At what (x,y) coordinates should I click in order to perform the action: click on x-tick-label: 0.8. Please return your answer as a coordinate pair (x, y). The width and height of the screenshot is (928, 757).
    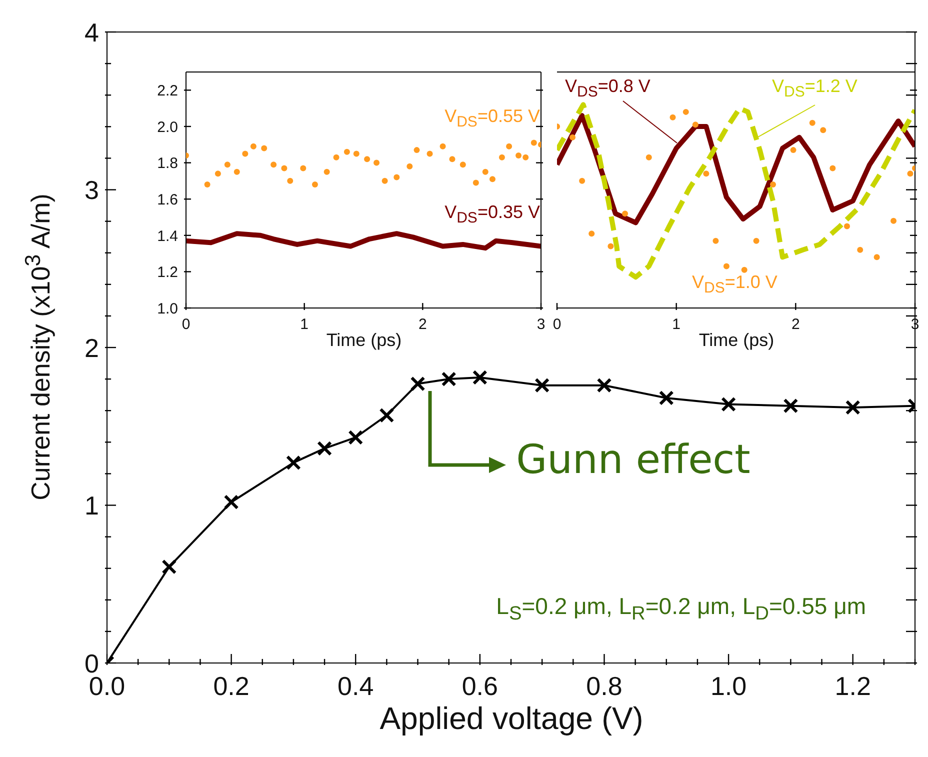
    Looking at the image, I should click on (604, 686).